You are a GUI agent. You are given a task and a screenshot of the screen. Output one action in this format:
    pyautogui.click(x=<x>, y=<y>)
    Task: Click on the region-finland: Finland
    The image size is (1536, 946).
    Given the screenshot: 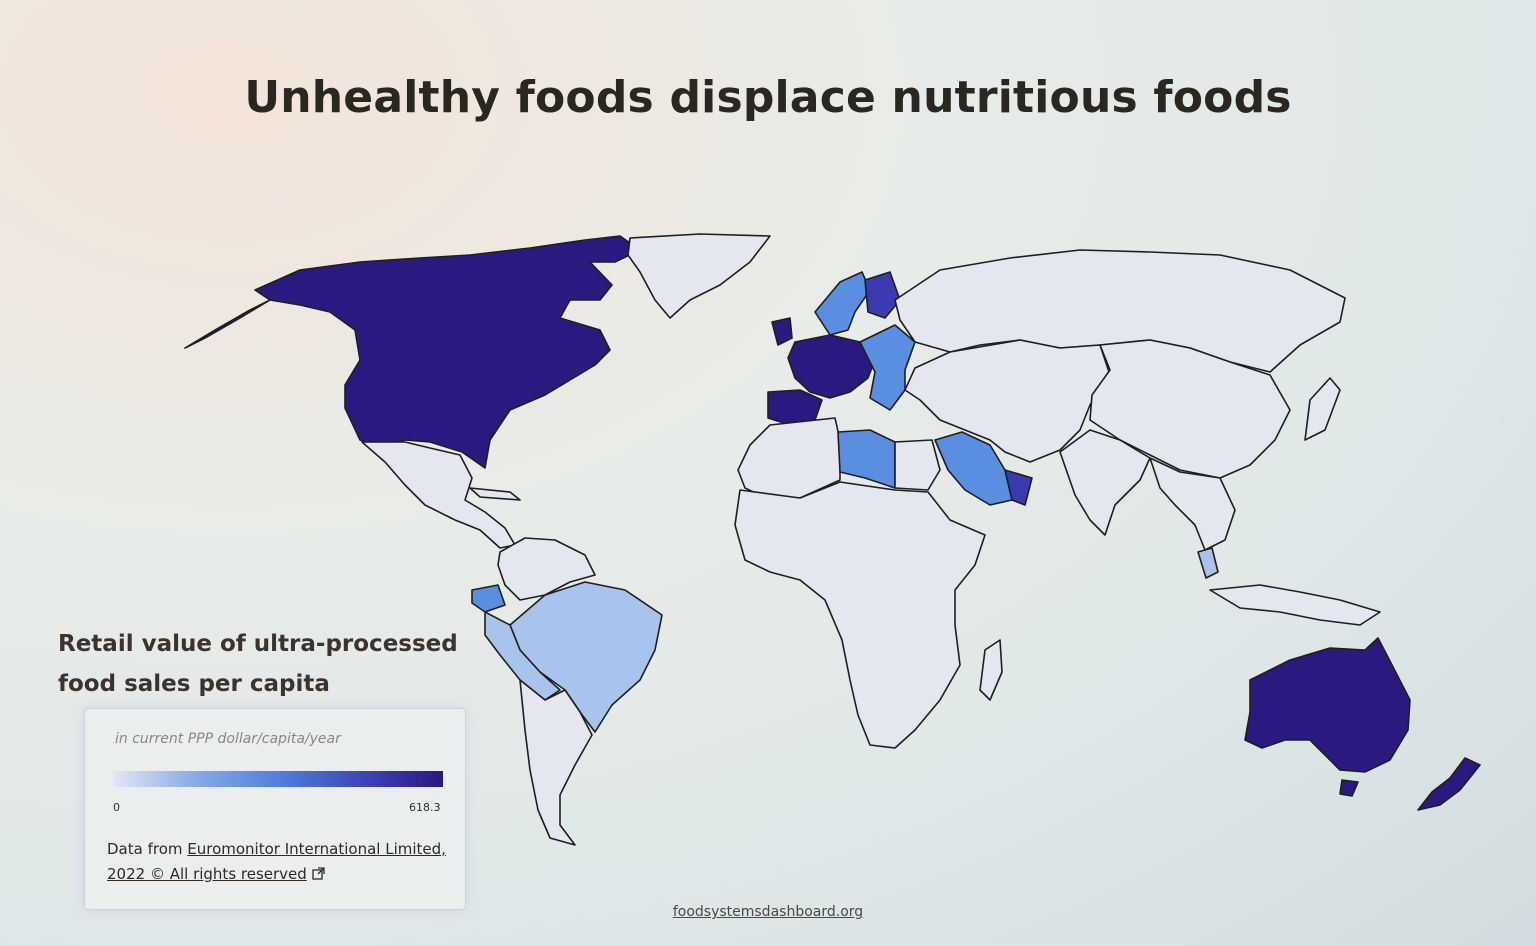 What is the action you would take?
    pyautogui.click(x=882, y=295)
    